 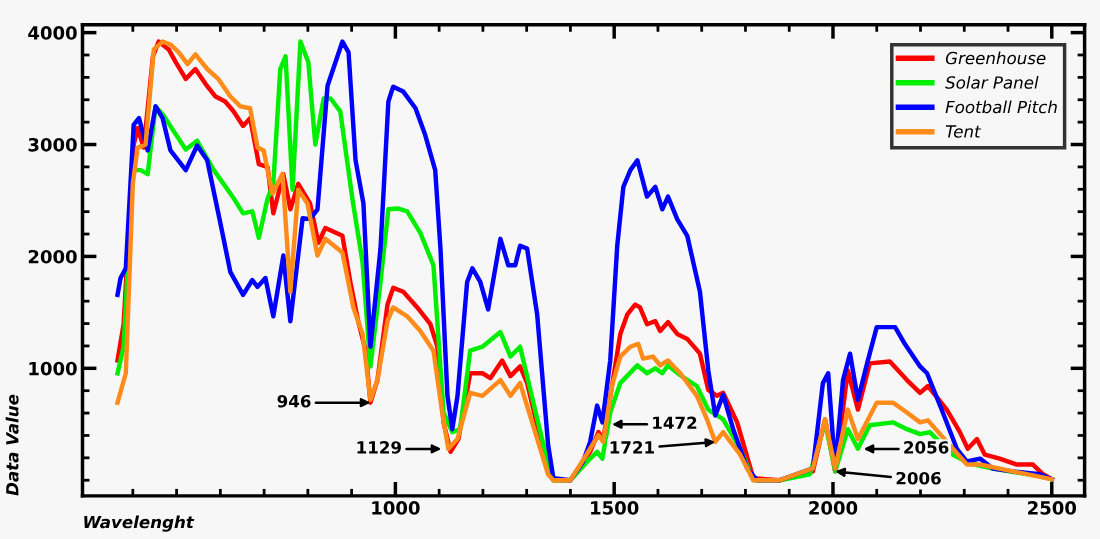 What do you see at coordinates (53, 368) in the screenshot?
I see `y-tick-label: 1000` at bounding box center [53, 368].